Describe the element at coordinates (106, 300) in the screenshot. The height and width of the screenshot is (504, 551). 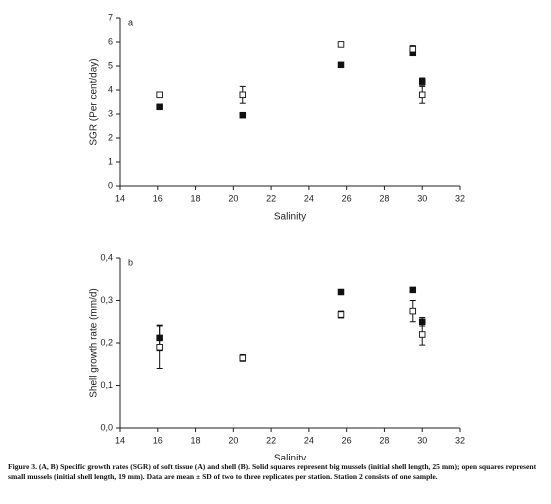
I see `y-tick-label: 0,3` at that location.